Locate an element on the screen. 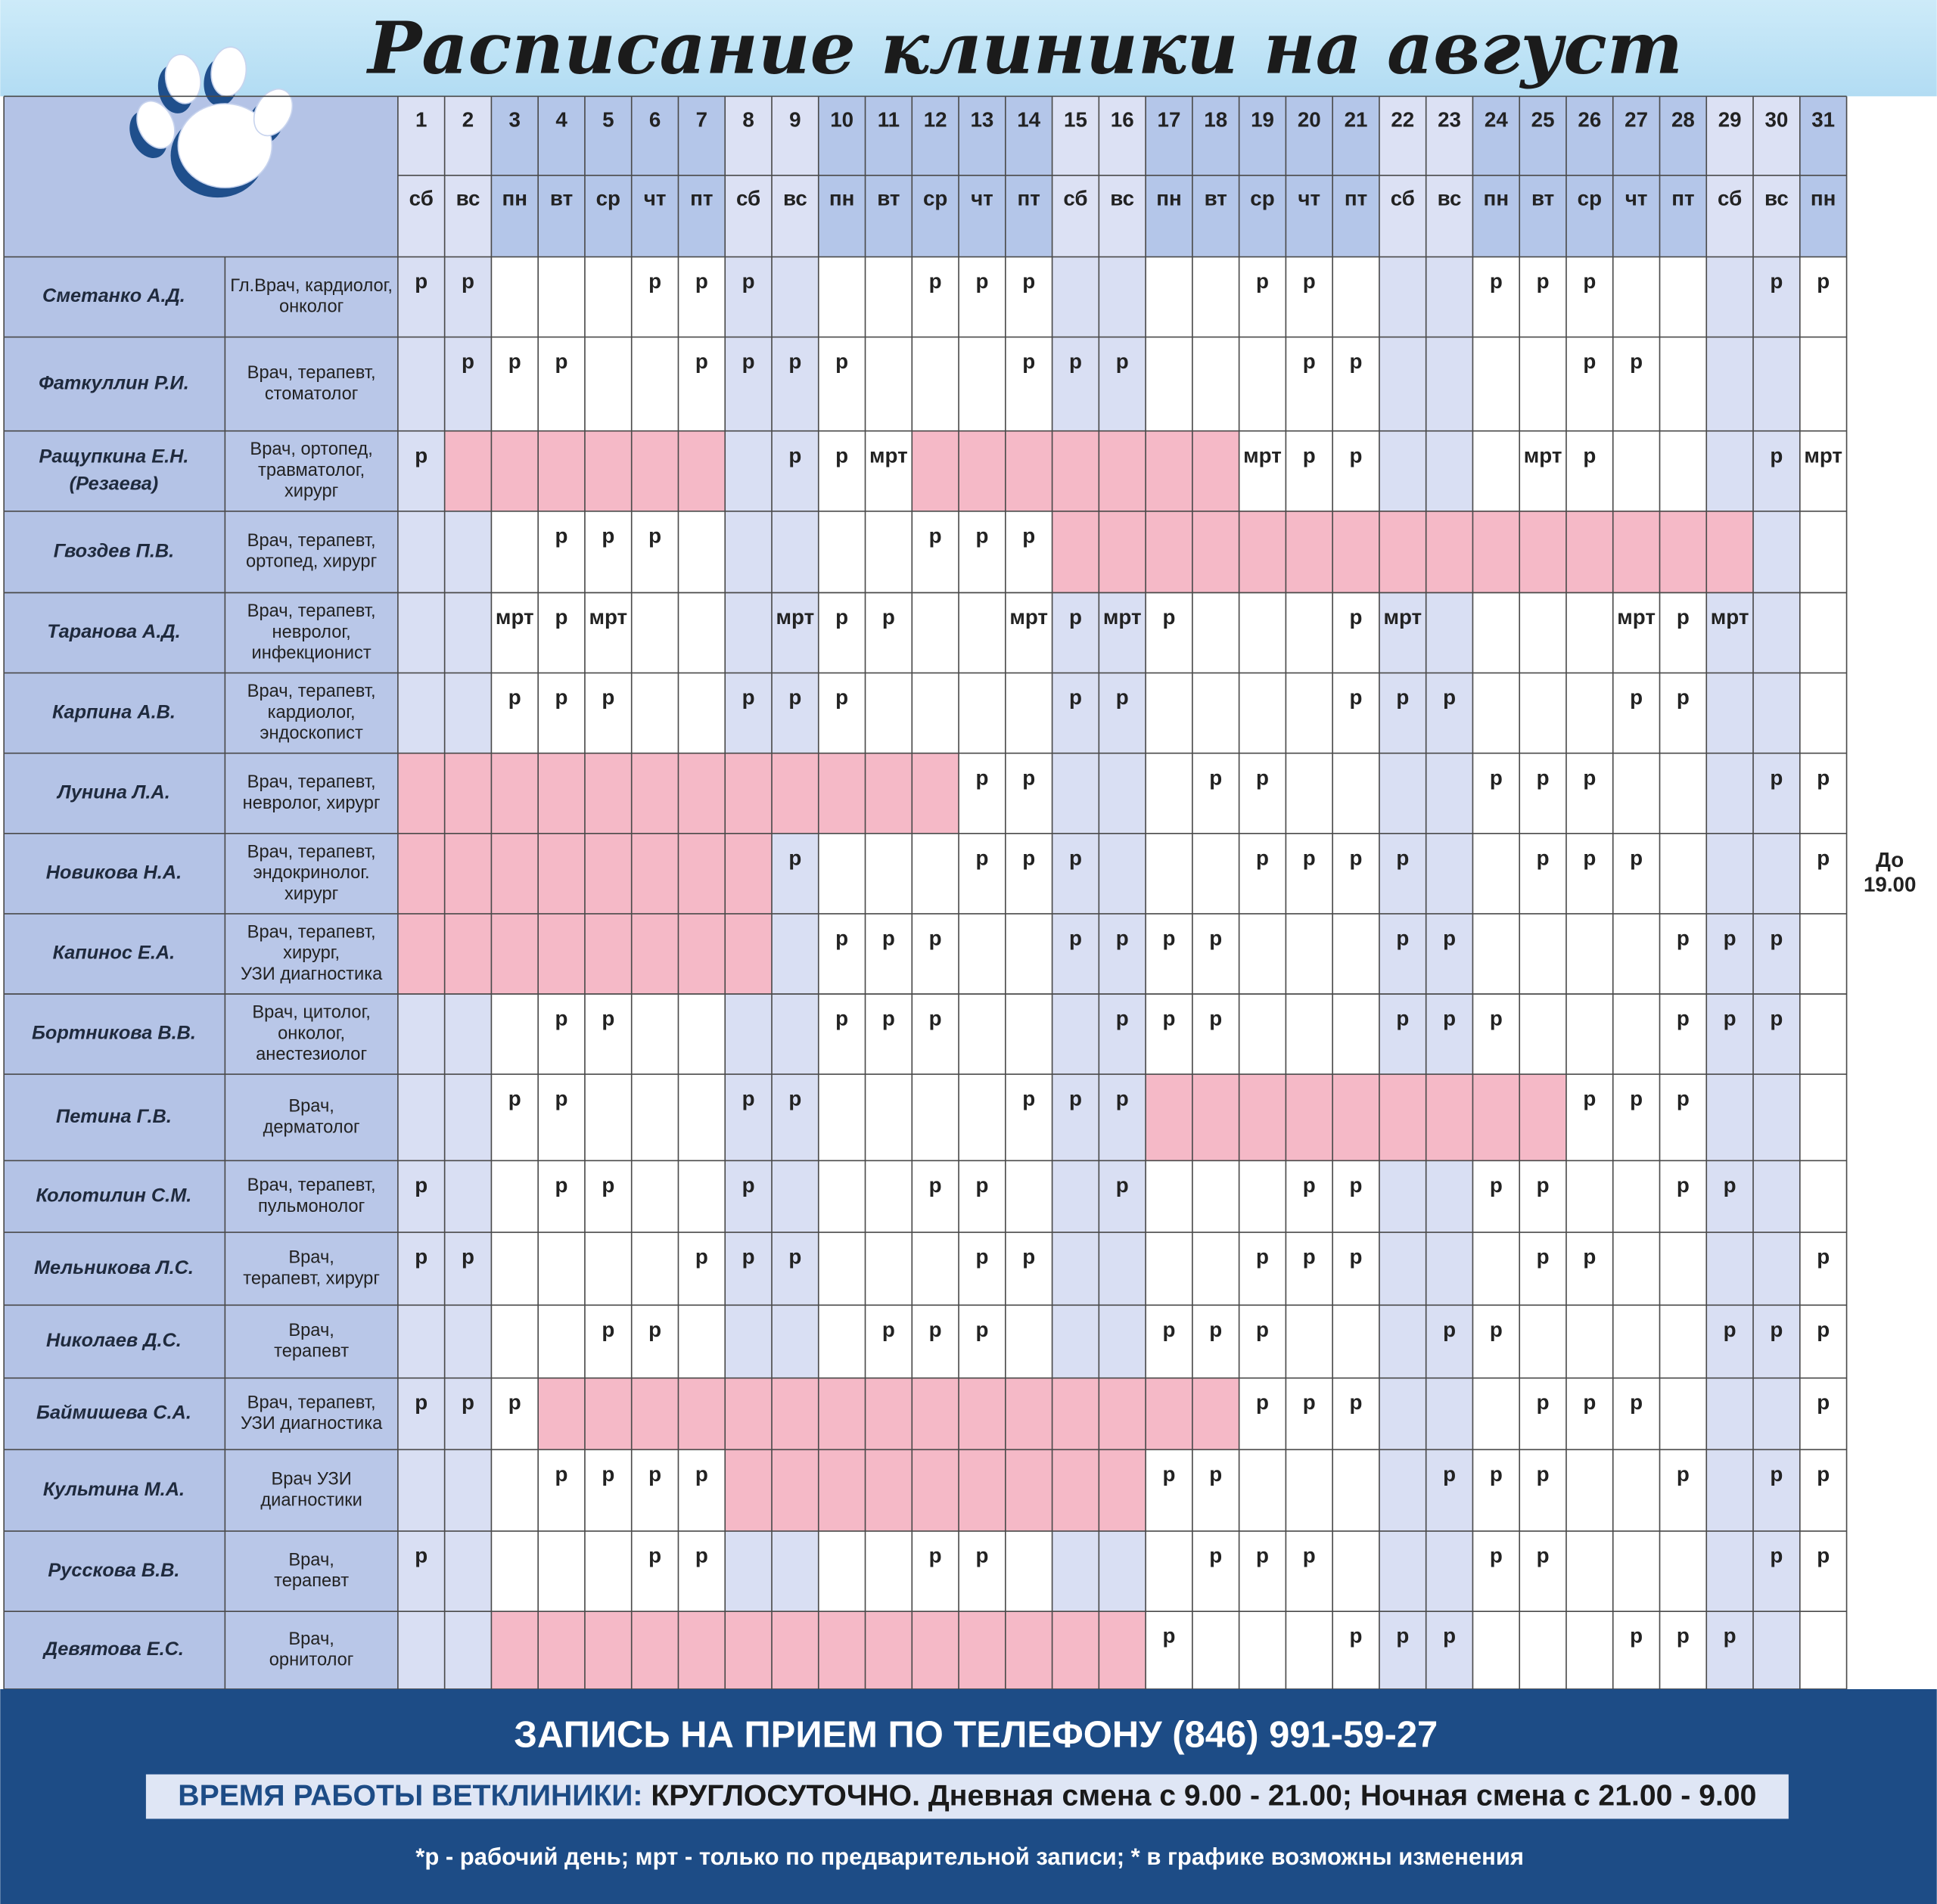  day-number: 10 is located at coordinates (841, 119).